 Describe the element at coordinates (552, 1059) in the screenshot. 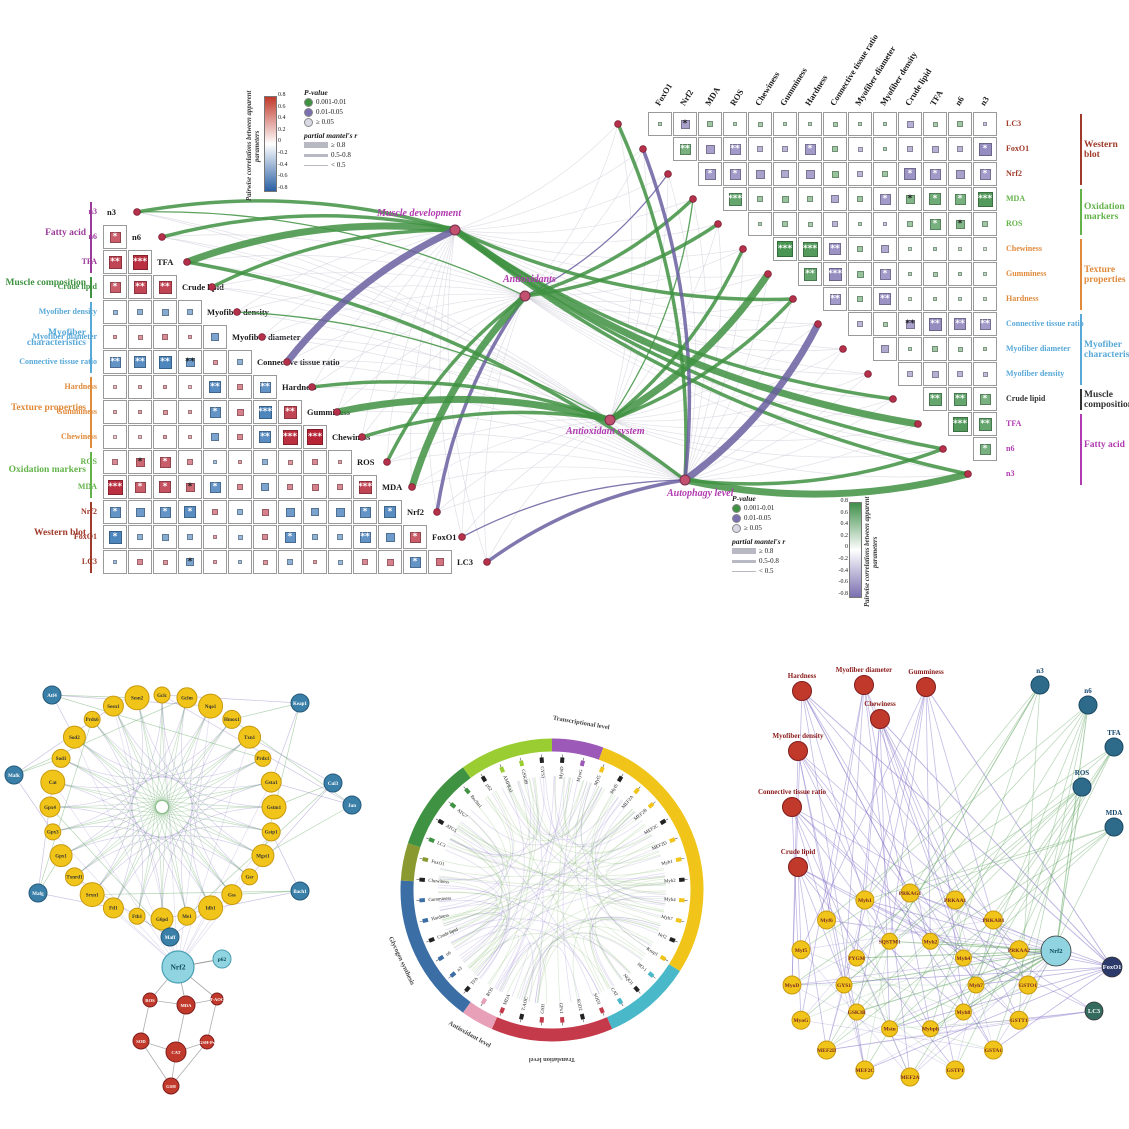

I see `ring-segment-label: Translation level` at that location.